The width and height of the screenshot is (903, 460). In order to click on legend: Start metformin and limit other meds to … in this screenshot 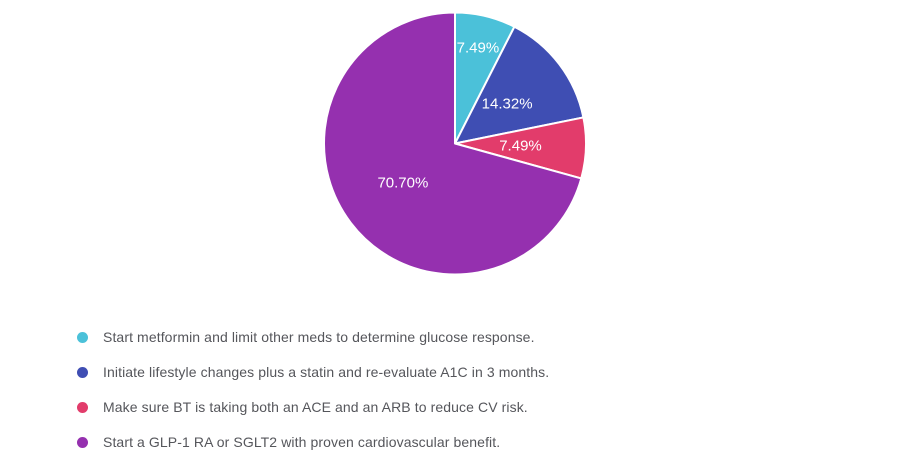, I will do `click(313, 394)`.